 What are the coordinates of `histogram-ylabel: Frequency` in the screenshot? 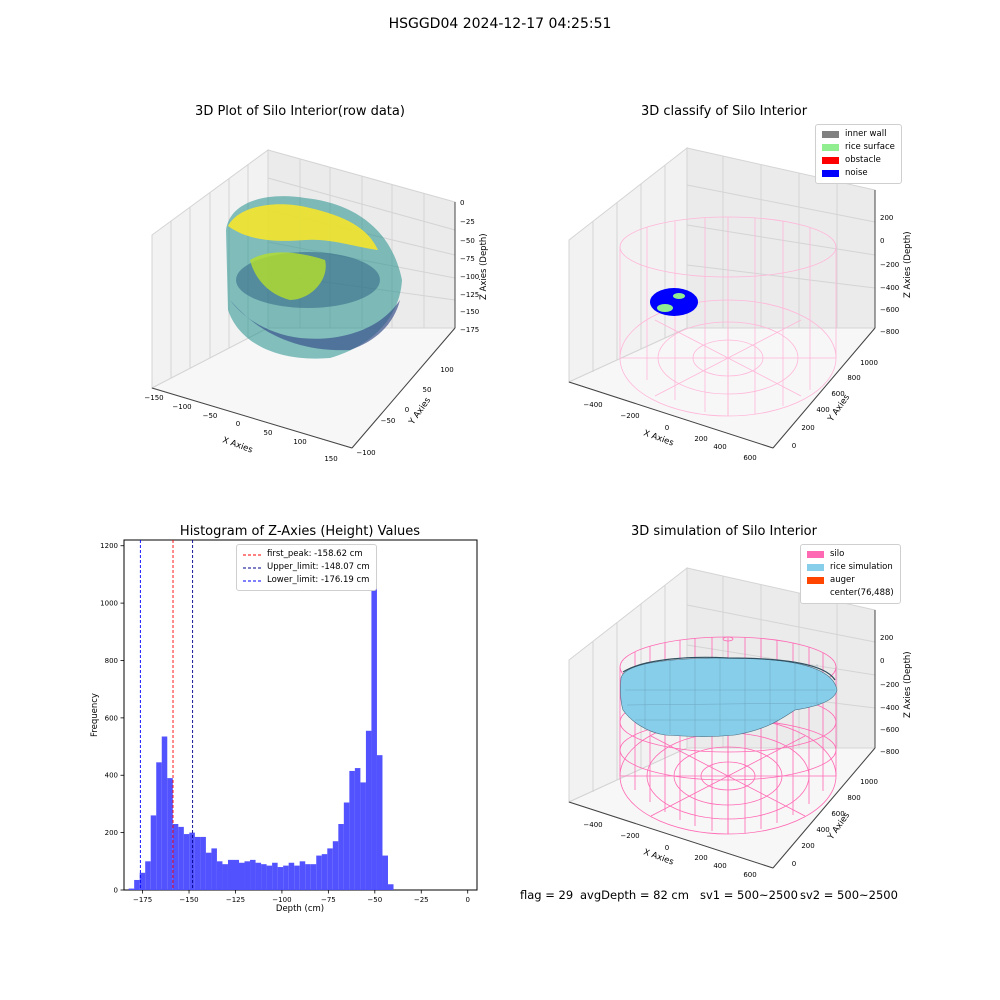 It's located at (95, 715).